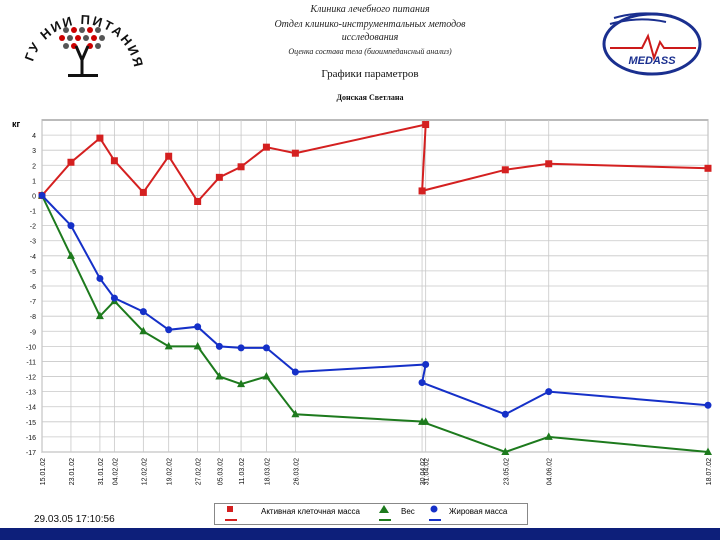 Image resolution: width=720 pixels, height=540 pixels. I want to click on y-tick-label: -1, so click(33, 212).